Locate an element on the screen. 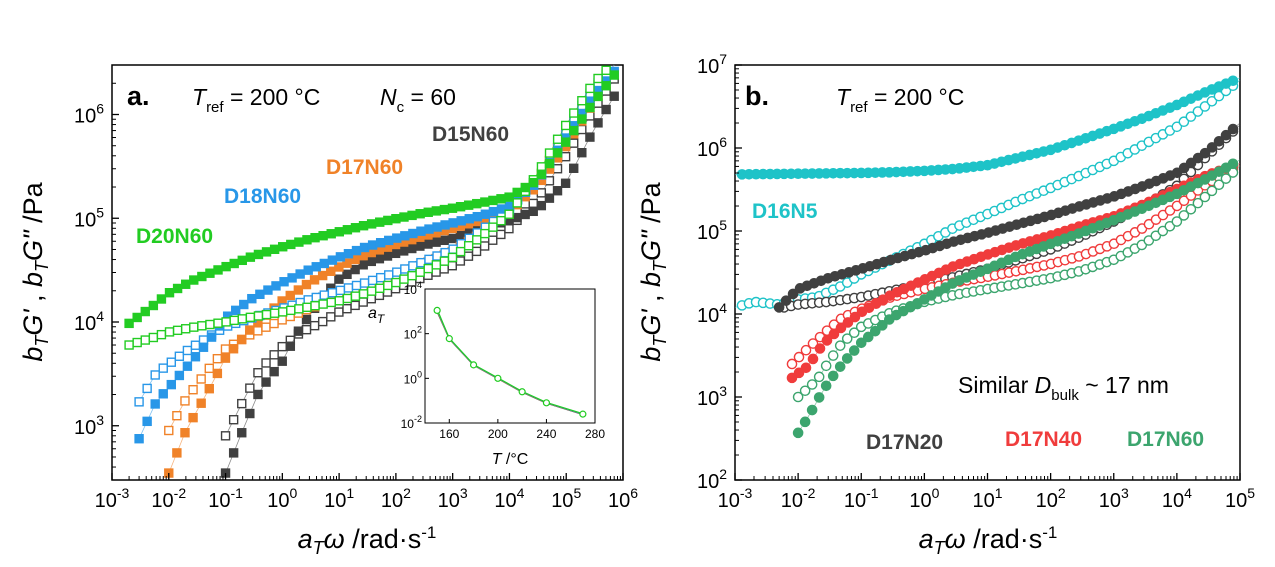 Image resolution: width=1275 pixels, height=567 pixels. label-d17n20: D17N20 is located at coordinates (904, 442).